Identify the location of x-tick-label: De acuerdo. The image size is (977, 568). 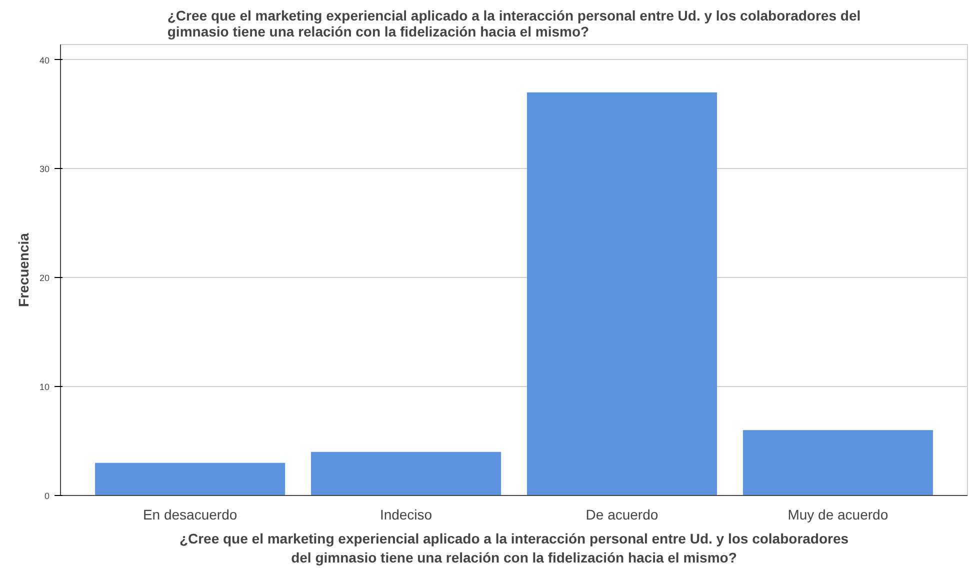
(622, 514).